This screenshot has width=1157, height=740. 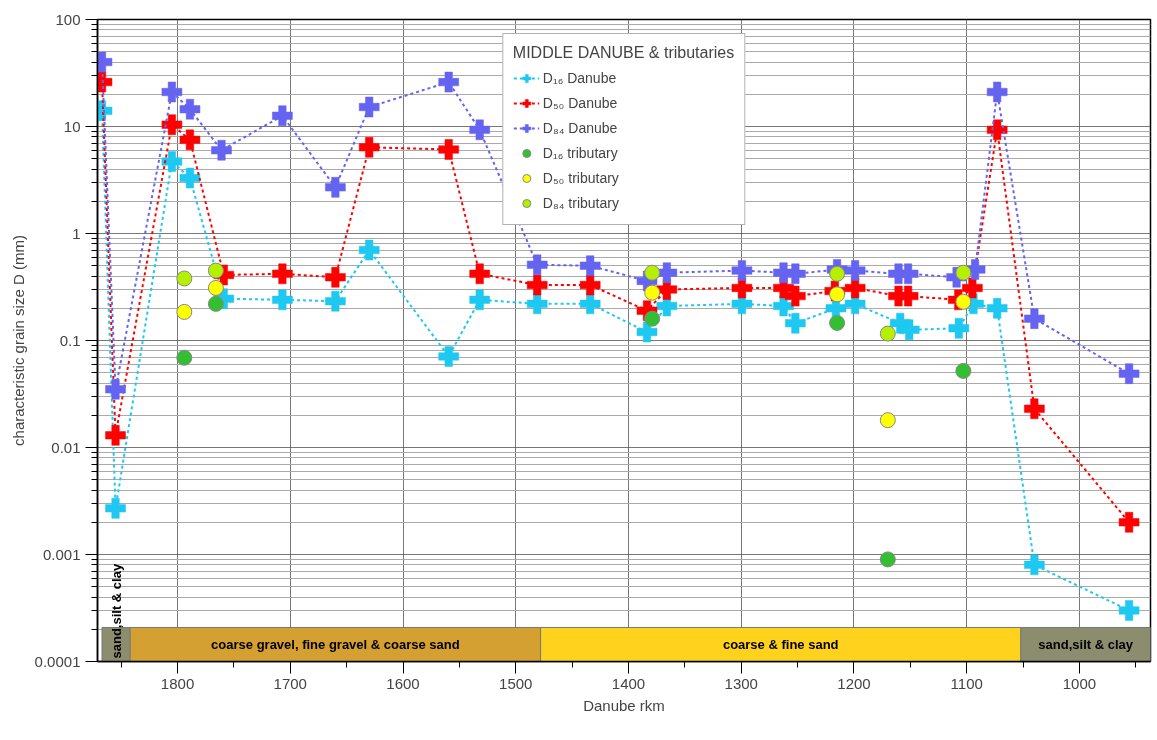 What do you see at coordinates (68, 19) in the screenshot?
I see `y-tick-label: 100` at bounding box center [68, 19].